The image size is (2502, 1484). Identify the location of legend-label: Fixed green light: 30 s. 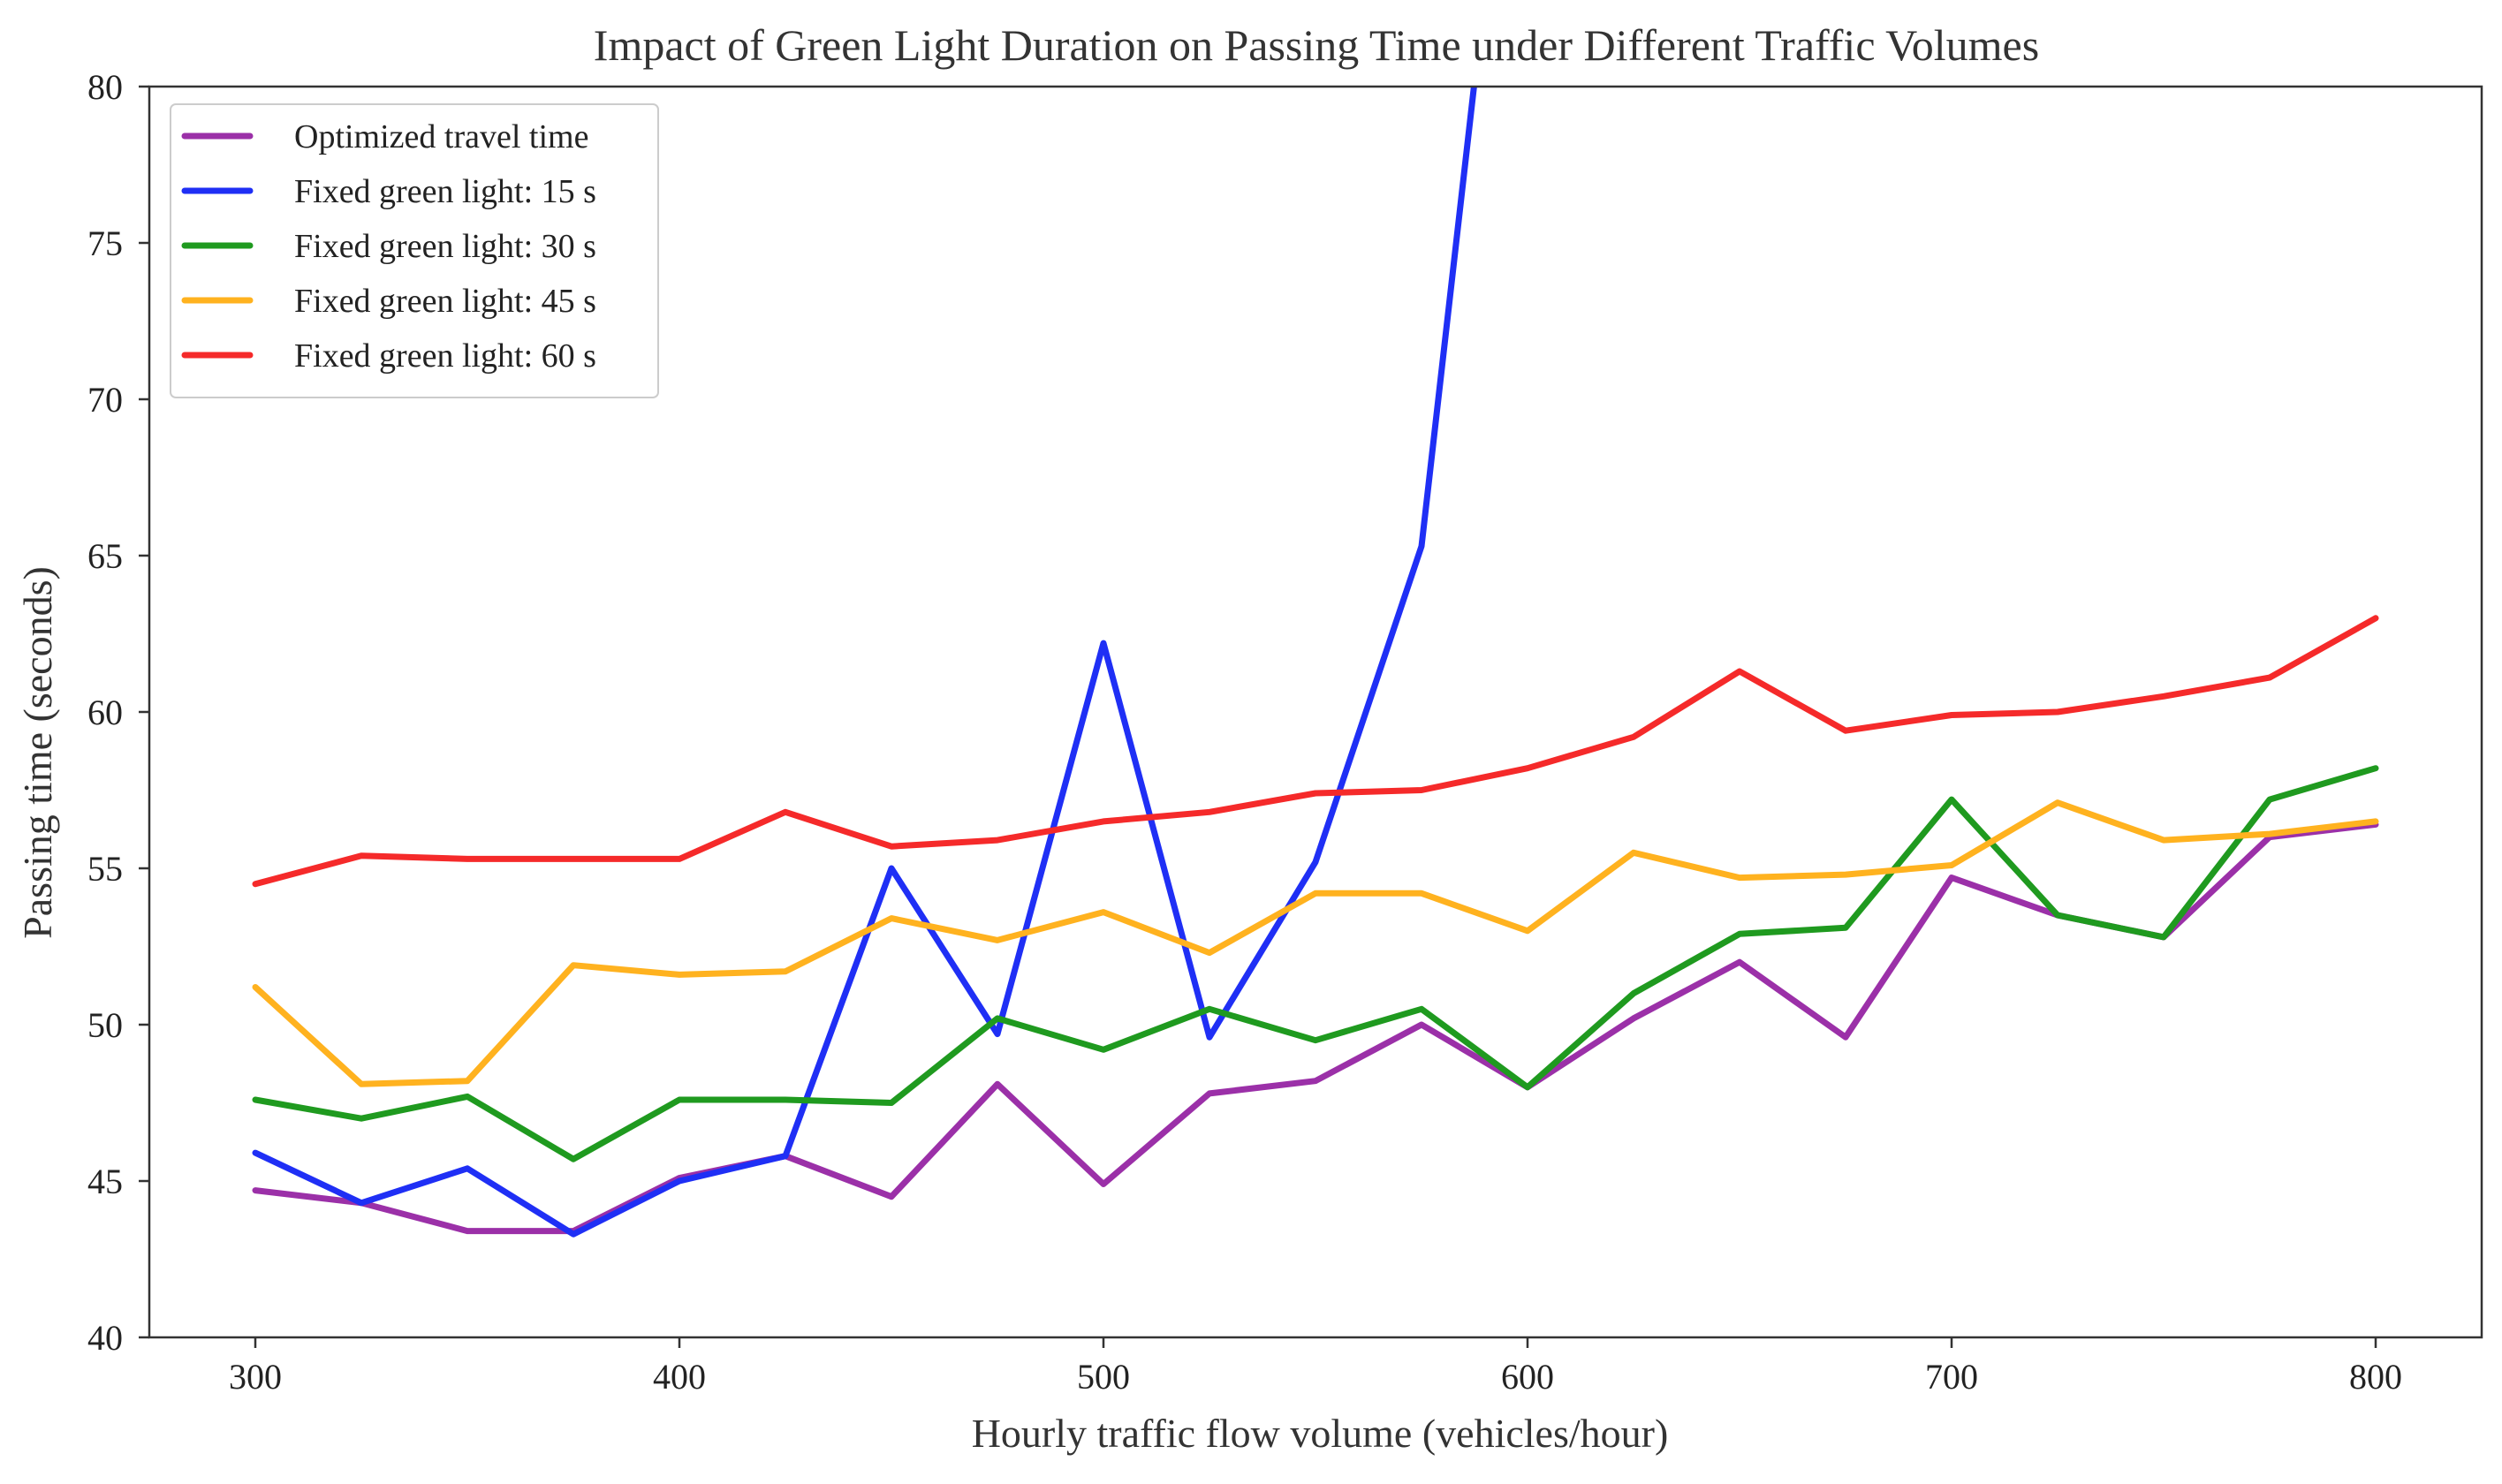
(445, 246).